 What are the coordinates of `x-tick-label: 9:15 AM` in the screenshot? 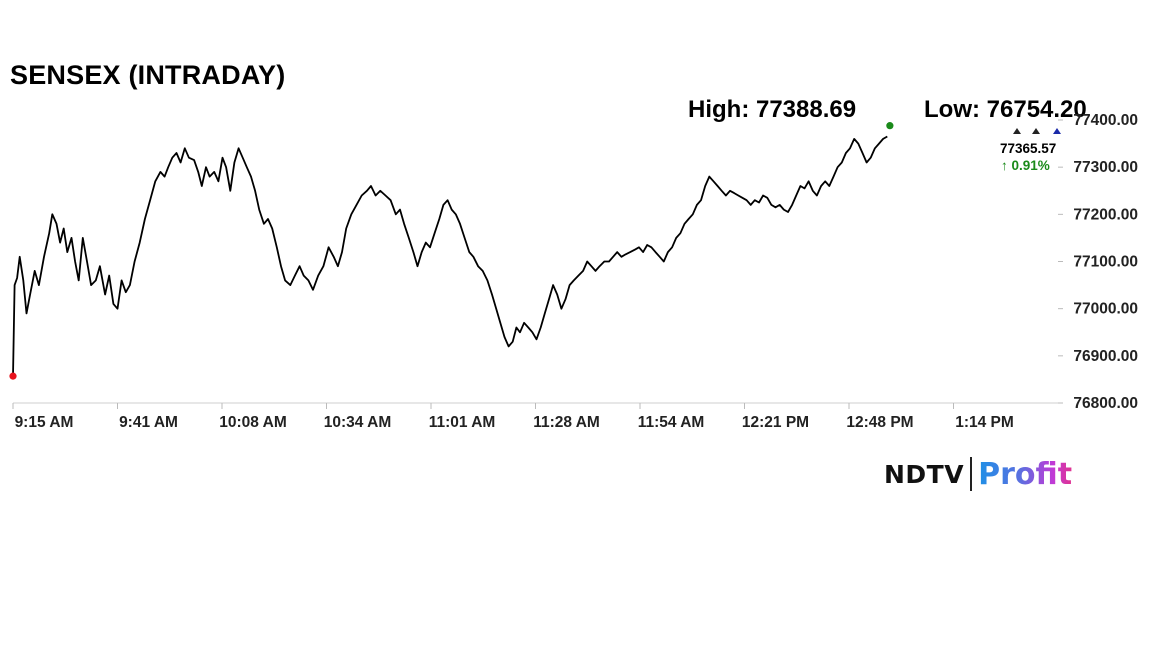 It's located at (44, 422).